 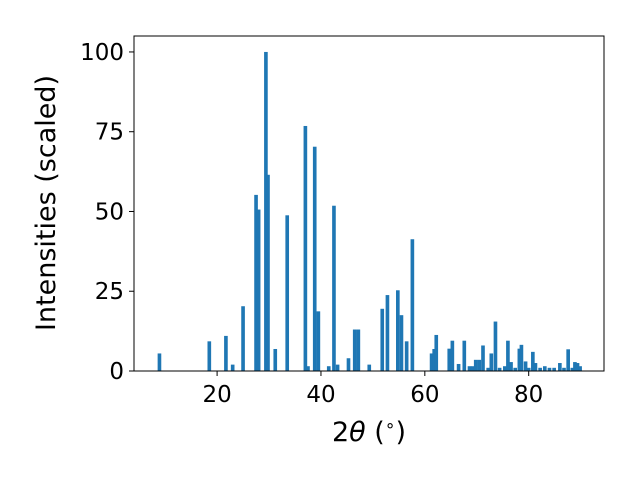 I want to click on x-axis-label: 2θ (∘), so click(x=369, y=432).